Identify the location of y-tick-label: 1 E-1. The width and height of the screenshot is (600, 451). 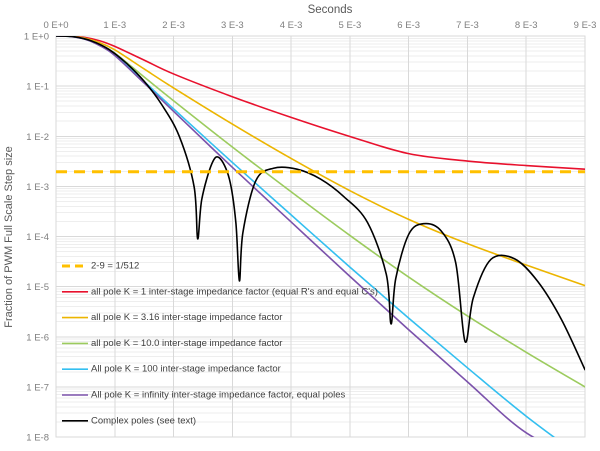
(37, 87).